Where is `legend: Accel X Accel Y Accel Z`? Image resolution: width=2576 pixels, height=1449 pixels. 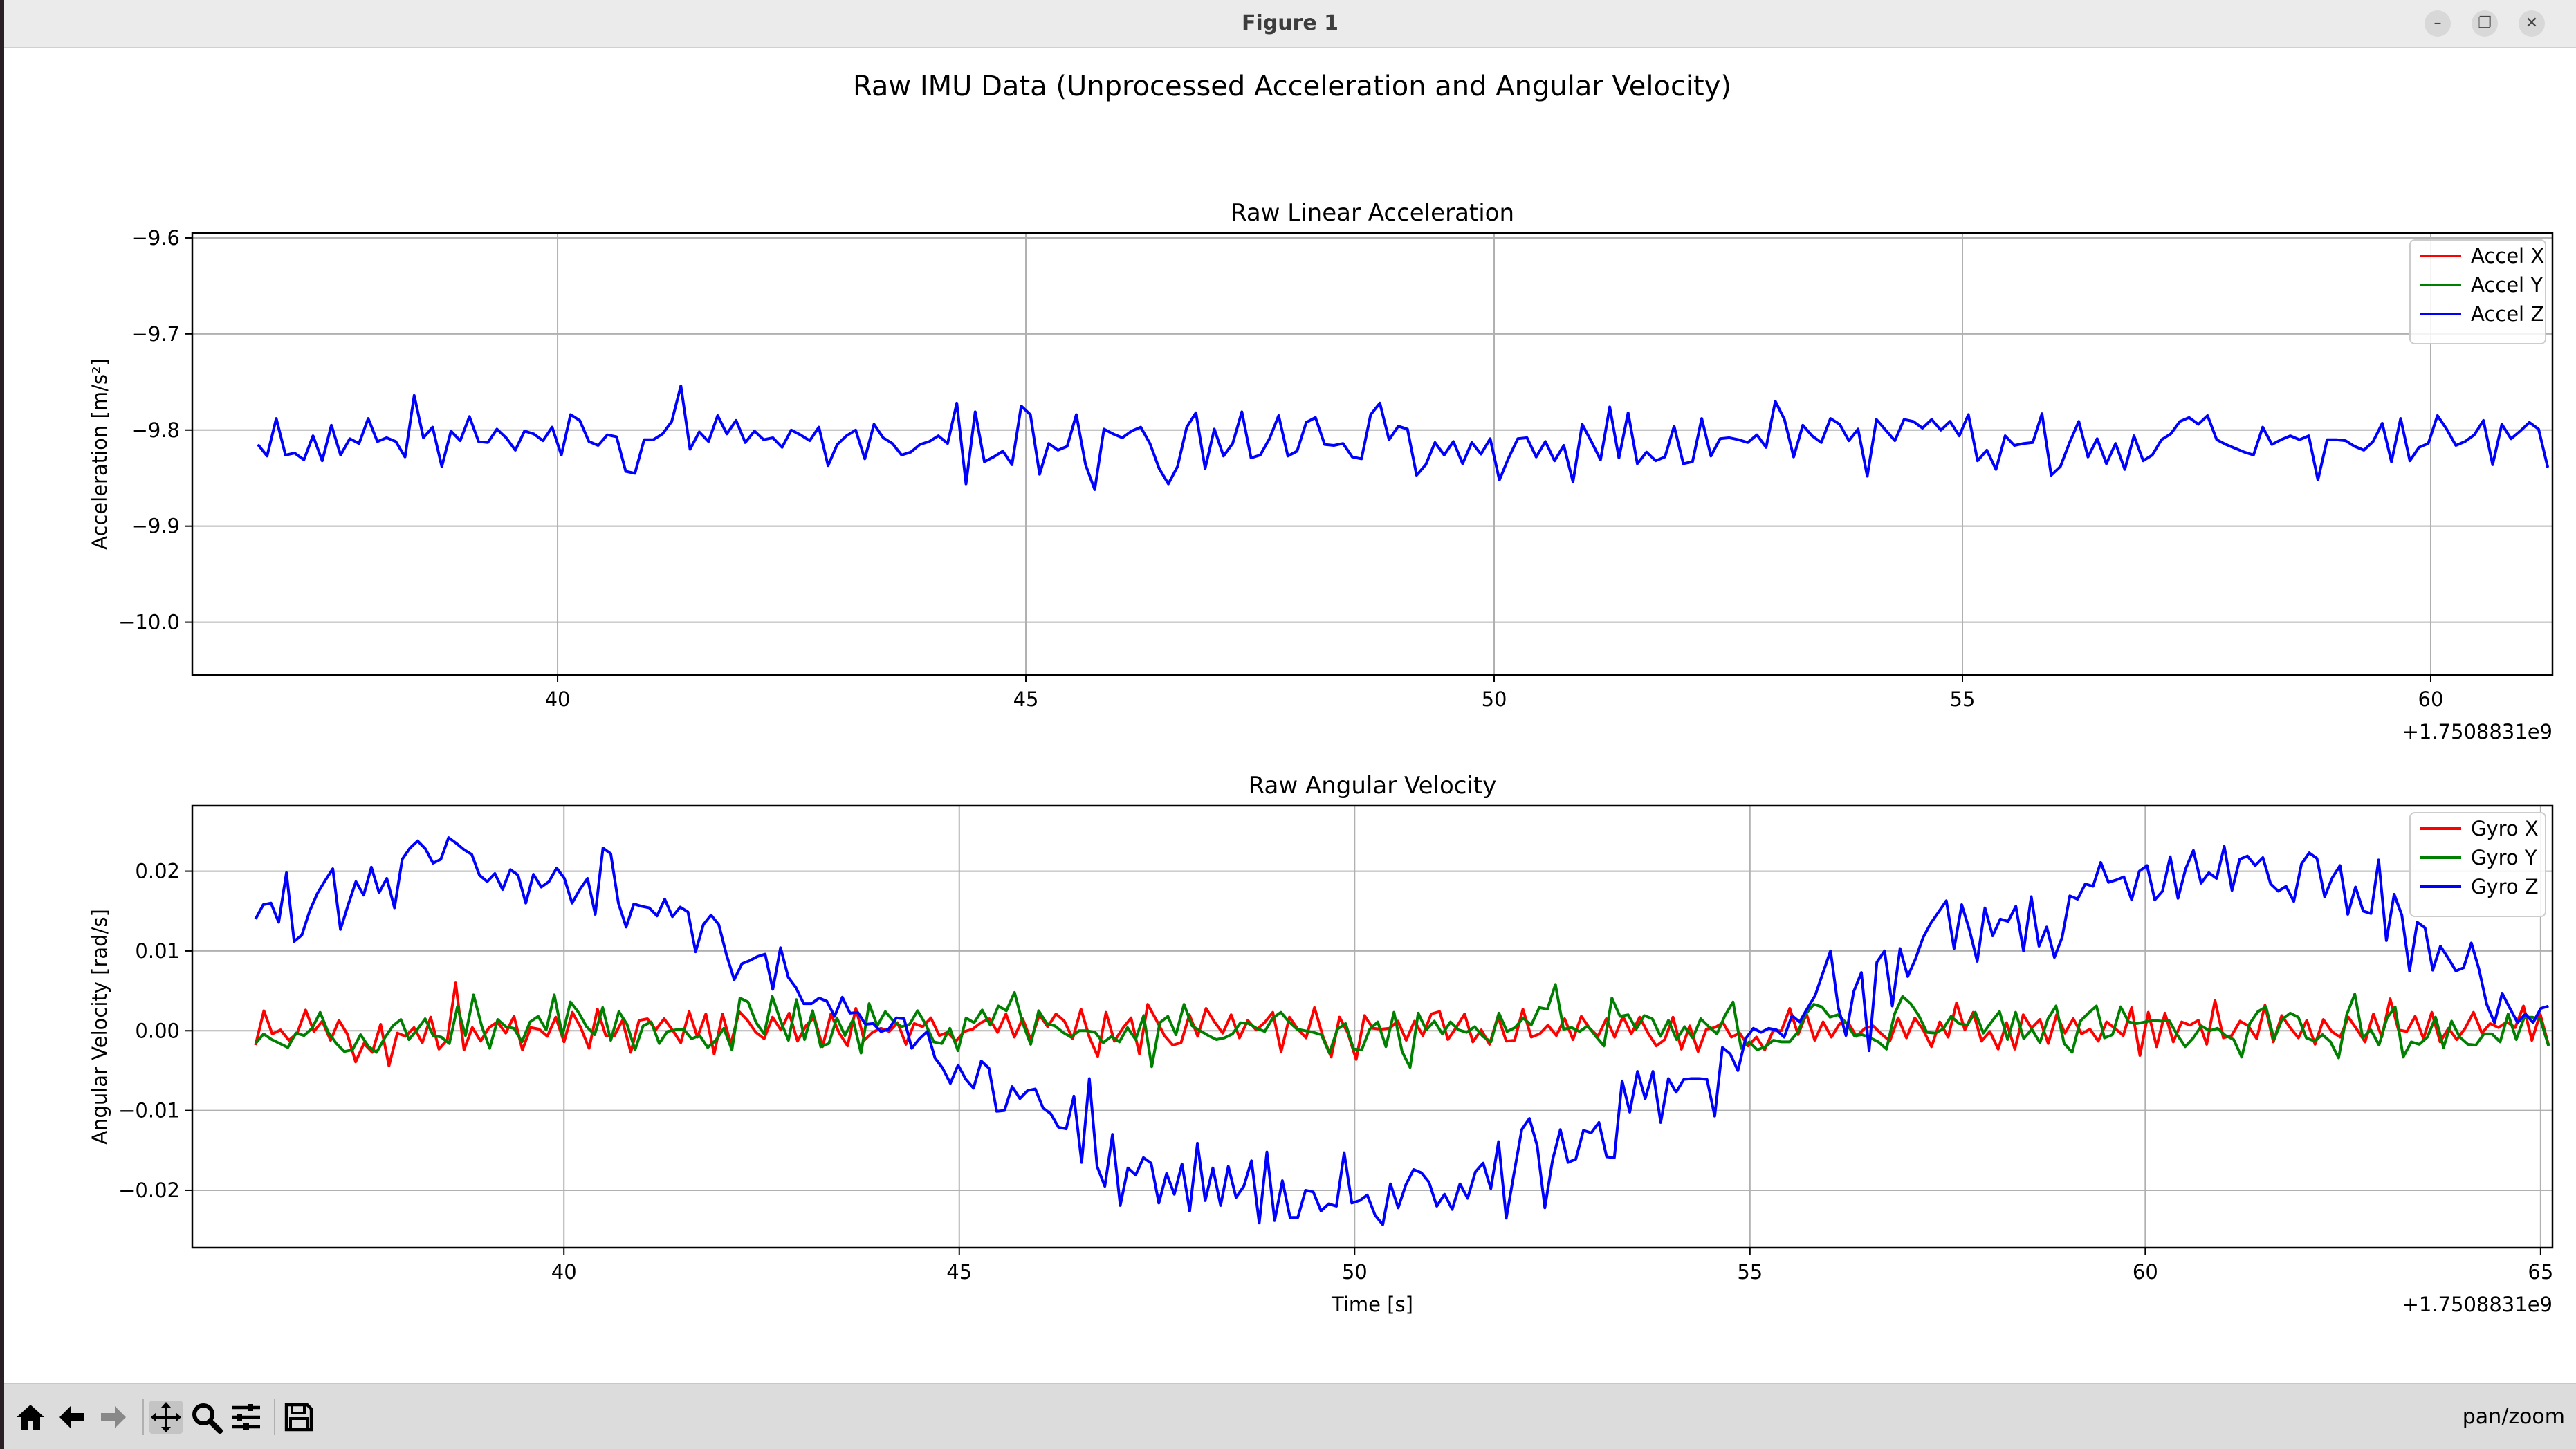 legend: Accel X Accel Y Accel Z is located at coordinates (2477, 291).